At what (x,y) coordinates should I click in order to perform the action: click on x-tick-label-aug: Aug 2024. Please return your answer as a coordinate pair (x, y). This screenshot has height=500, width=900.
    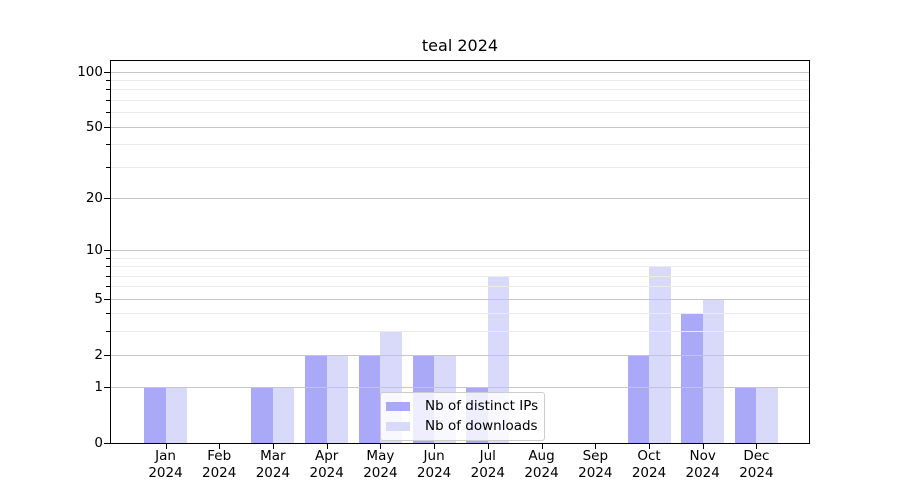
    Looking at the image, I should click on (541, 464).